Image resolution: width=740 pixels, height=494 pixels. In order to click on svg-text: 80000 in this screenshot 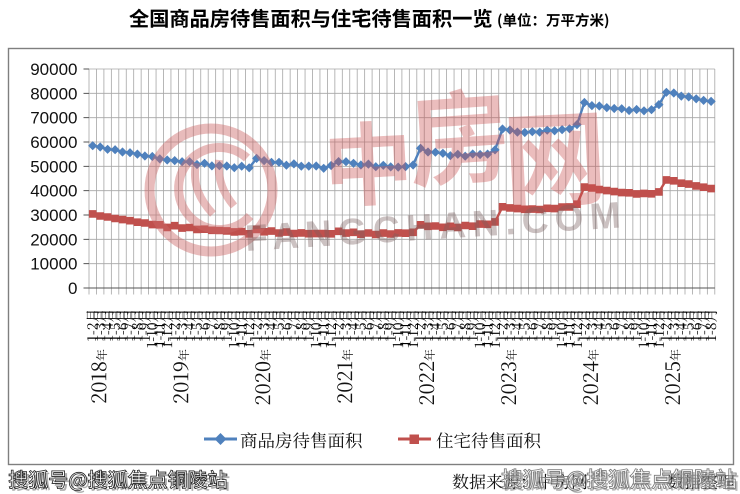, I will do `click(53, 93)`.